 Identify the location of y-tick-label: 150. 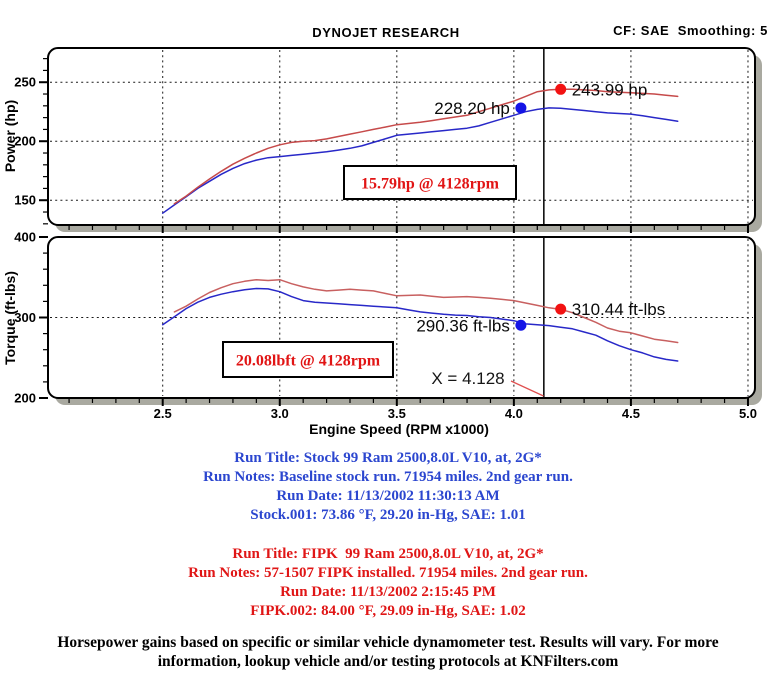
(25, 200).